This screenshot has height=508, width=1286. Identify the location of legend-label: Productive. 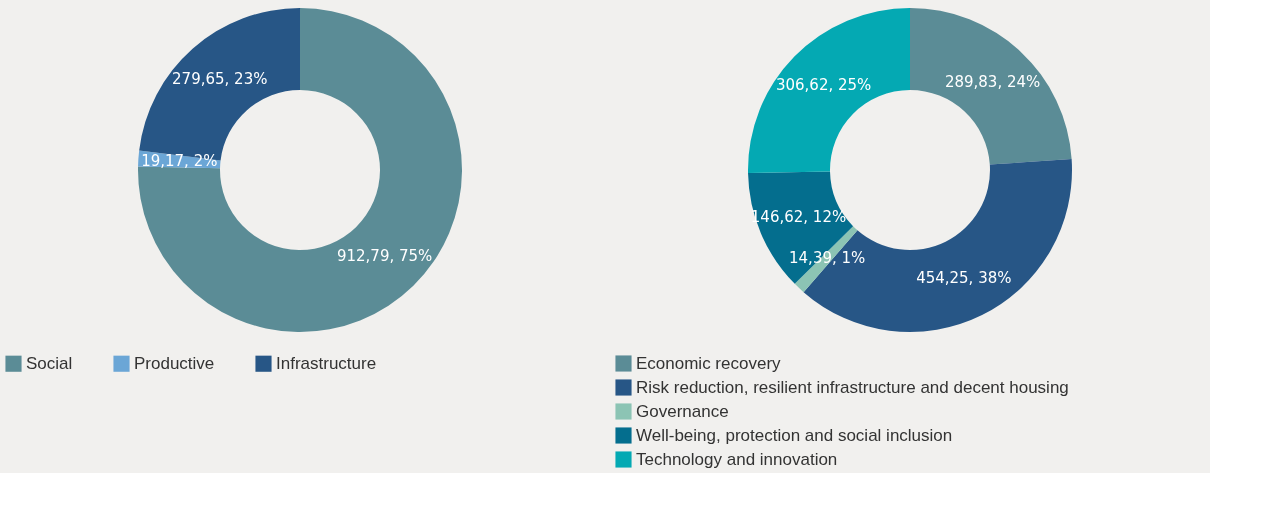
(174, 363).